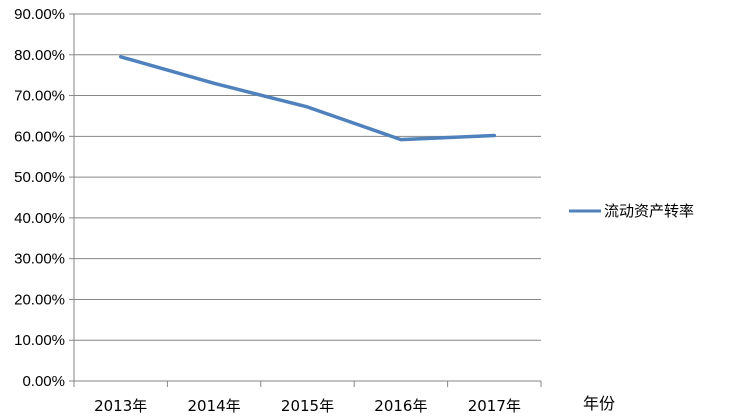 The image size is (745, 417). What do you see at coordinates (39, 14) in the screenshot?
I see `y-tick-label: 90.00%` at bounding box center [39, 14].